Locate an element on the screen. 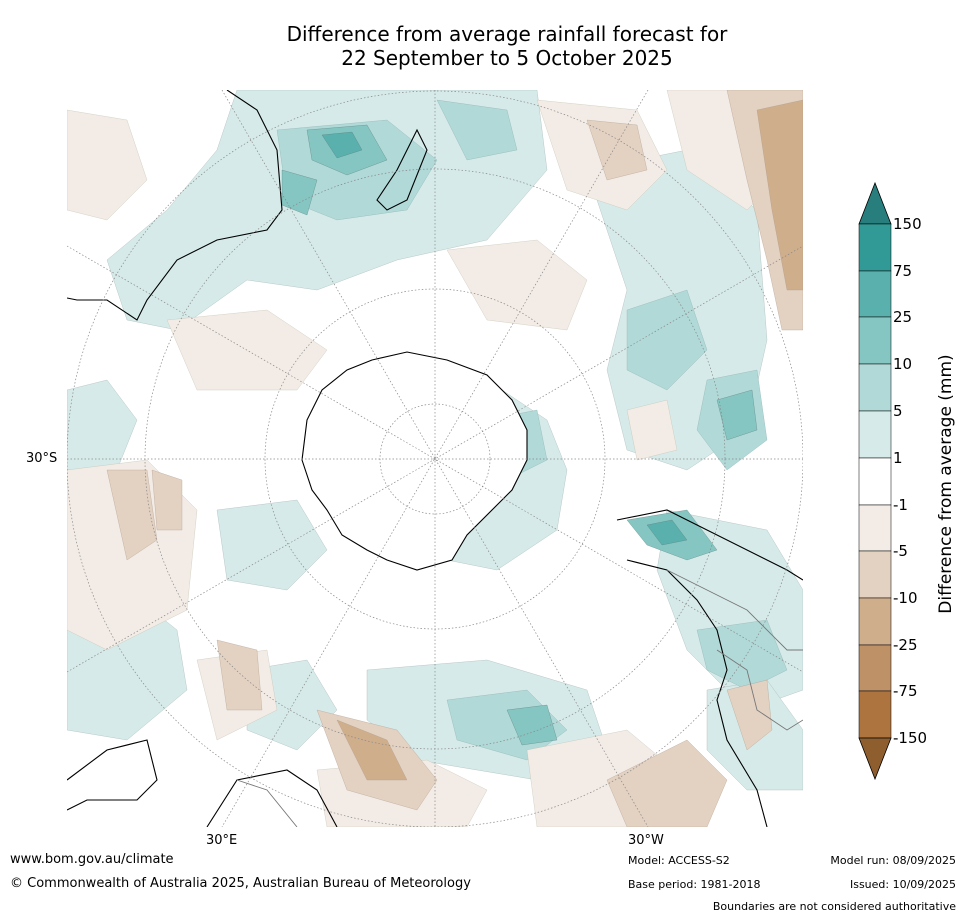 The image size is (965, 919). issued-date: Issued: 10/09/2025 is located at coordinates (902, 884).